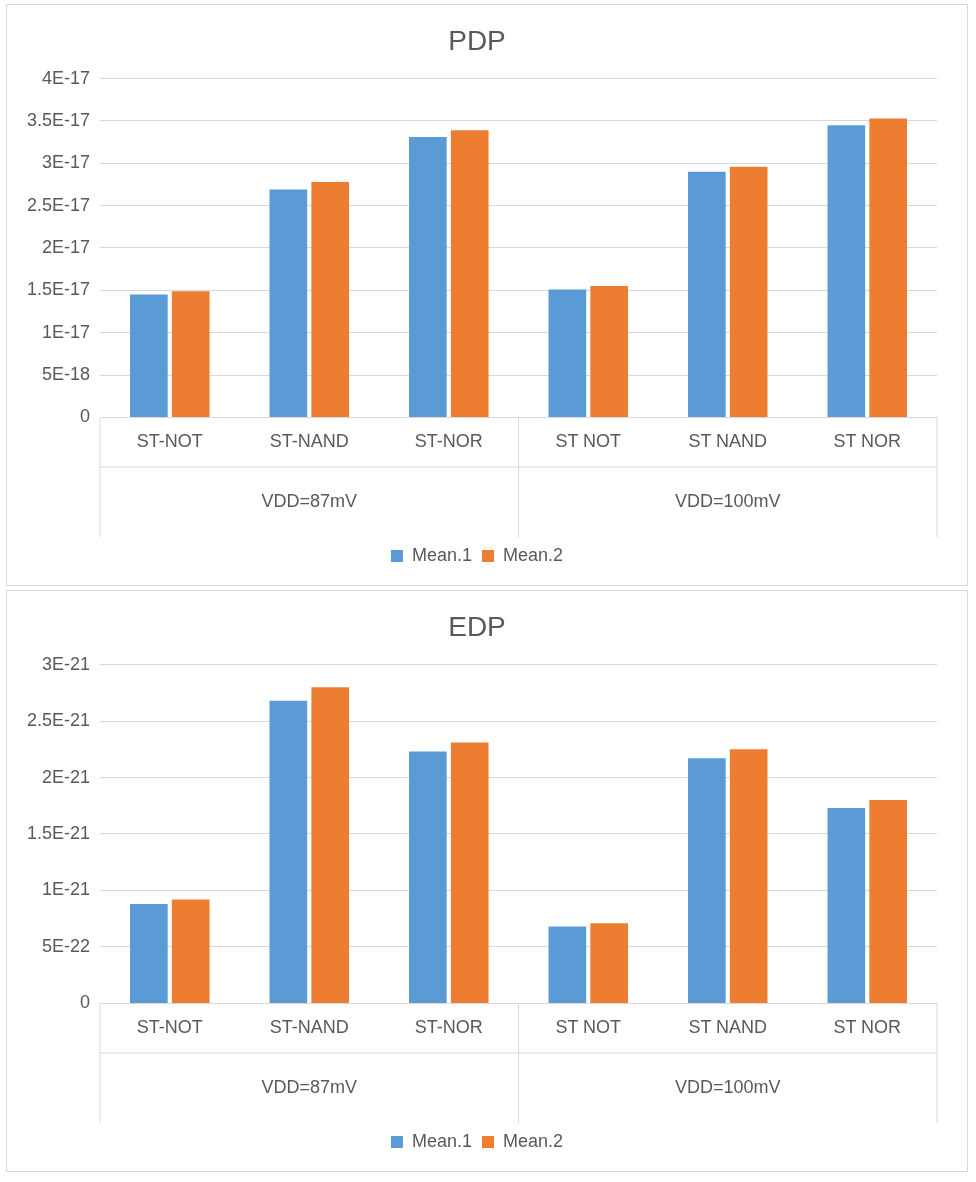  Describe the element at coordinates (59, 720) in the screenshot. I see `y-tick-label: 2.5E-21` at that location.